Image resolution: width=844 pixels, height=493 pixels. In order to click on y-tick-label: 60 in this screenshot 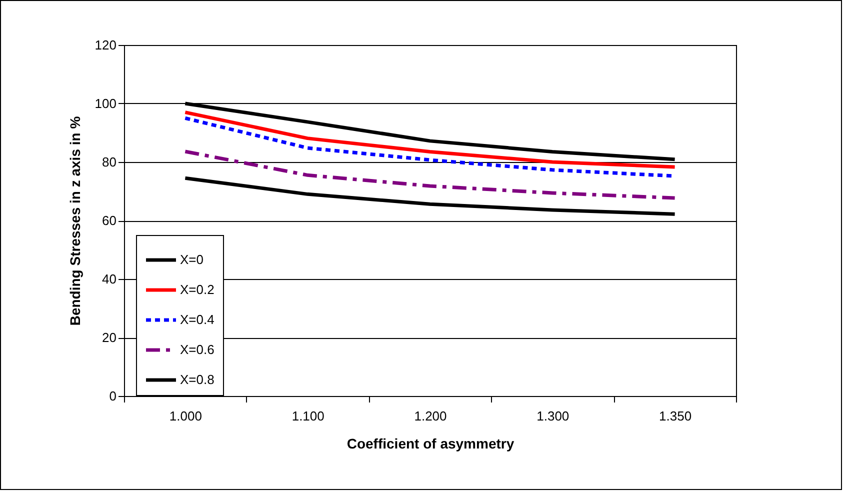, I will do `click(109, 220)`.